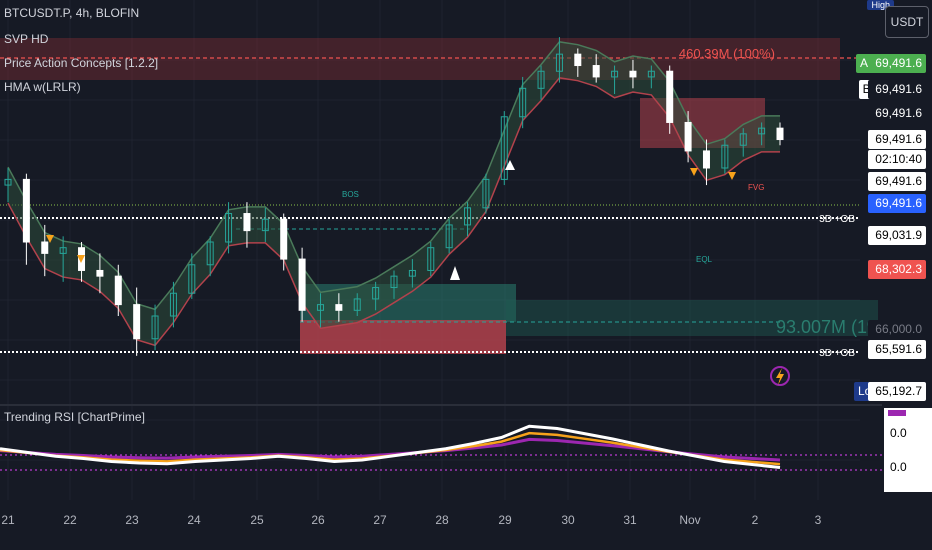 The height and width of the screenshot is (550, 932). Describe the element at coordinates (897, 413) in the screenshot. I see `rsi-purple-marker` at that location.